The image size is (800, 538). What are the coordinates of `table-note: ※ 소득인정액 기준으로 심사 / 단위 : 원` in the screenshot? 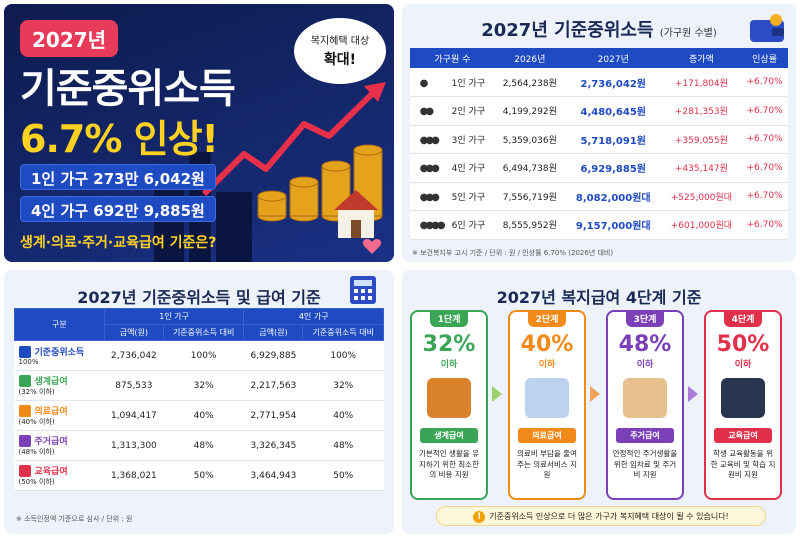 It's located at (74, 519).